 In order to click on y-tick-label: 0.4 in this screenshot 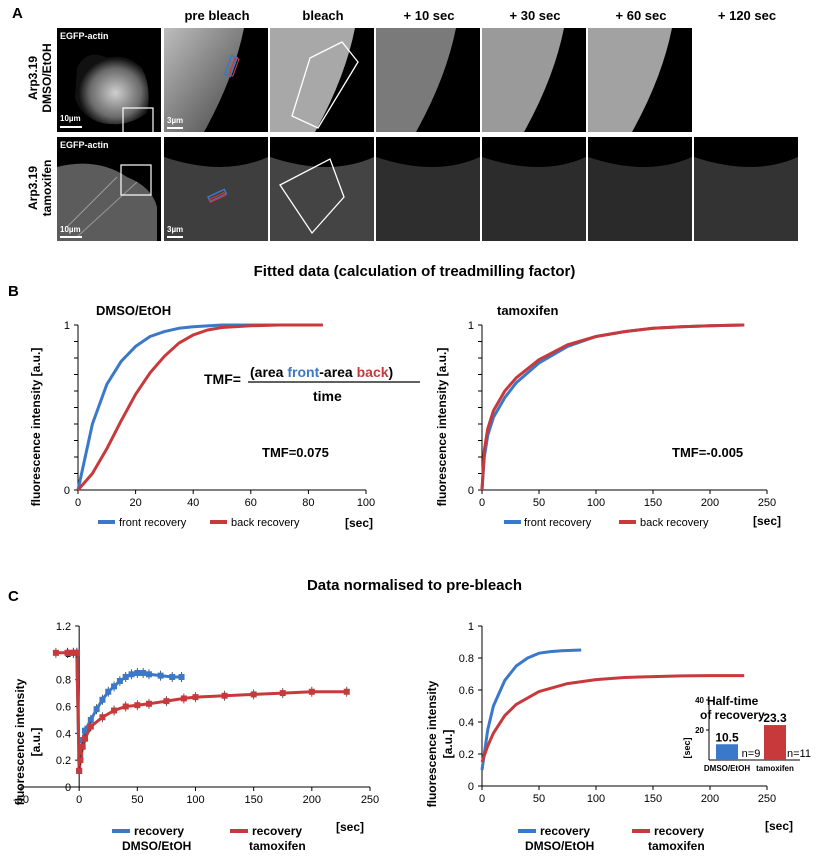, I will do `click(63, 734)`.